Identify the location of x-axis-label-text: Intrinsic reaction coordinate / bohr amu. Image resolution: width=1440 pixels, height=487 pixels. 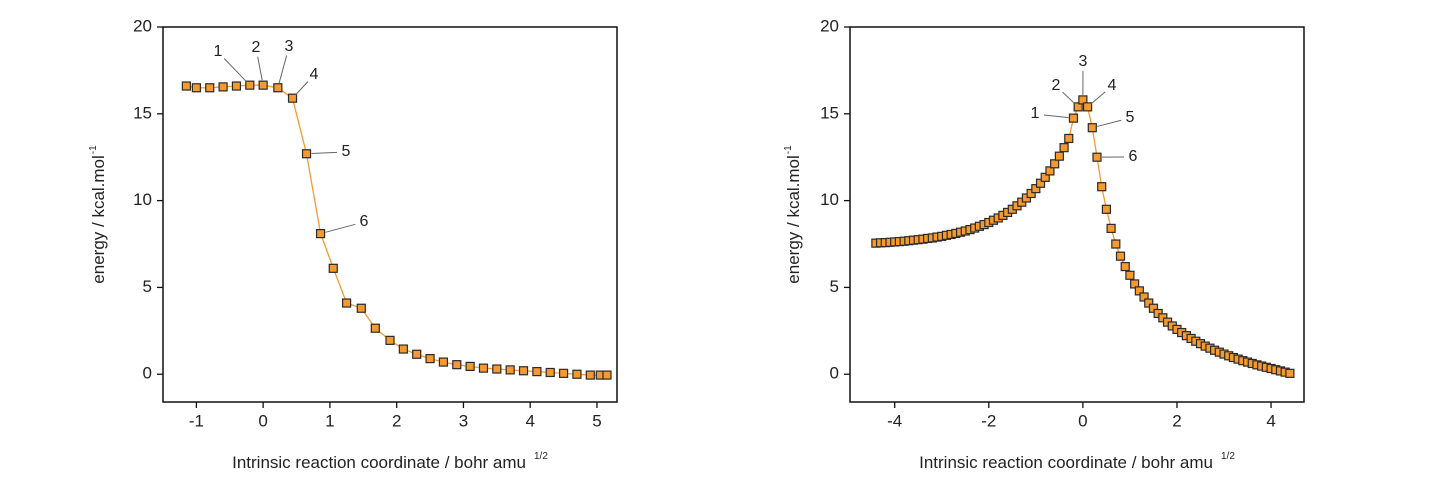
(1066, 462).